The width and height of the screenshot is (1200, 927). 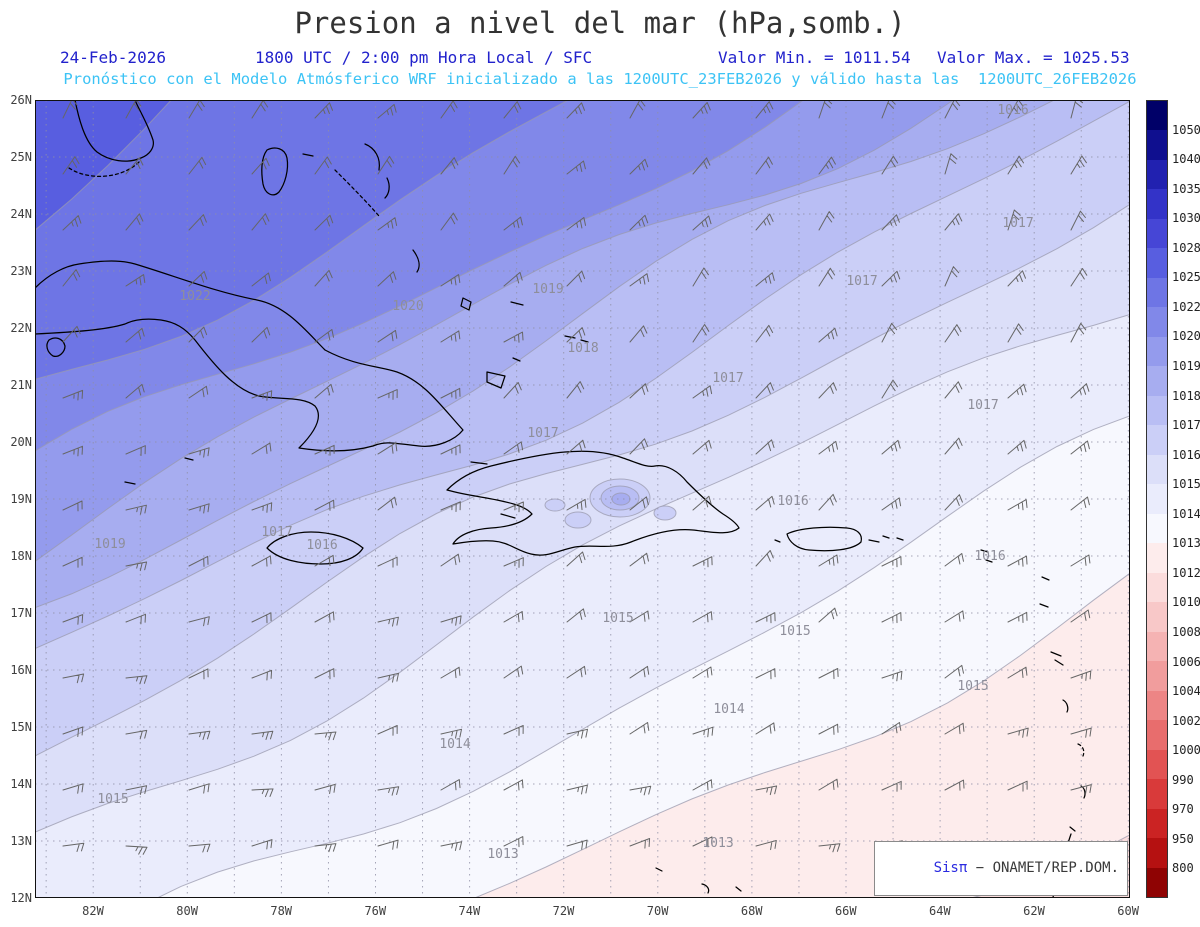 What do you see at coordinates (621, 499) in the screenshot?
I see `pressure-blob` at bounding box center [621, 499].